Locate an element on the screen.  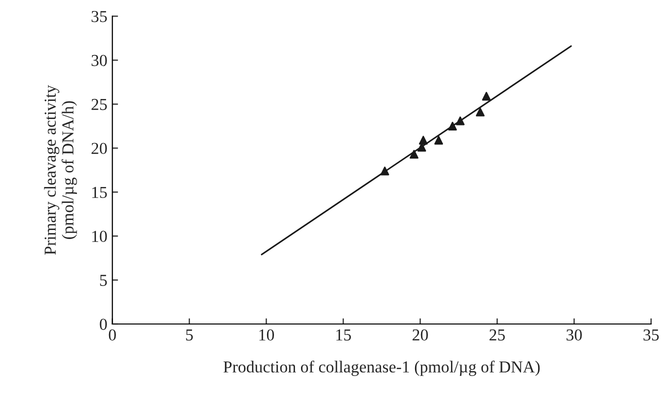
x-tick-label: 5 is located at coordinates (189, 335).